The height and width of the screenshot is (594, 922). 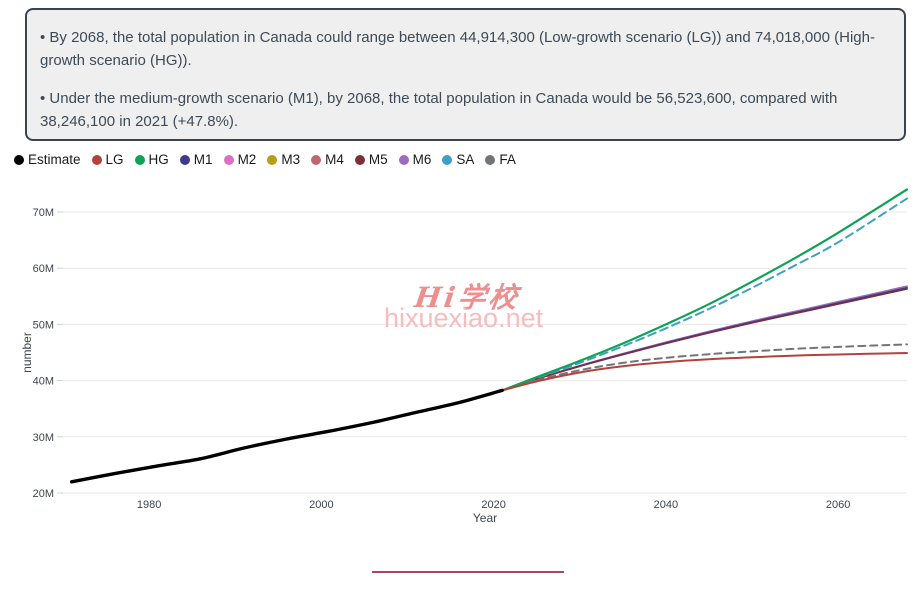 I want to click on legend-item-m5: M5, so click(x=371, y=159).